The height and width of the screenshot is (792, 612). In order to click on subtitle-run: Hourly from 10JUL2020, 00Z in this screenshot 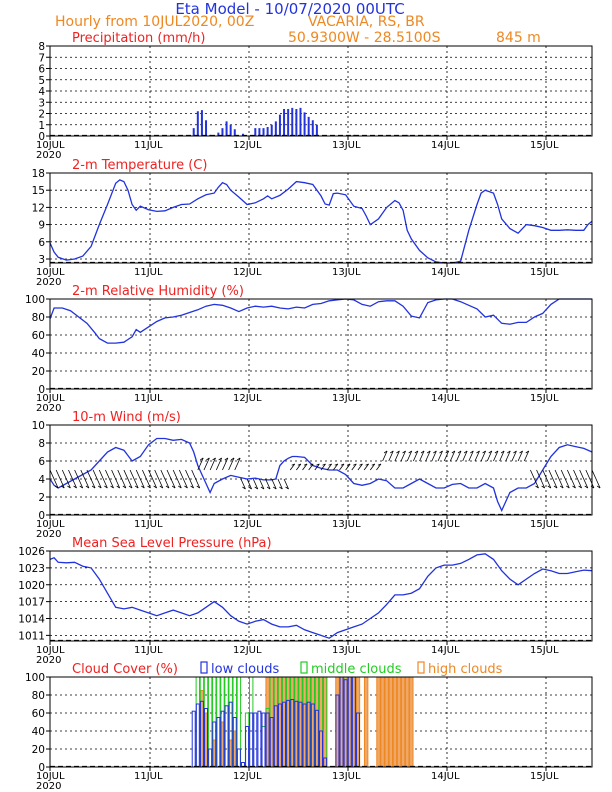, I will do `click(154, 22)`.